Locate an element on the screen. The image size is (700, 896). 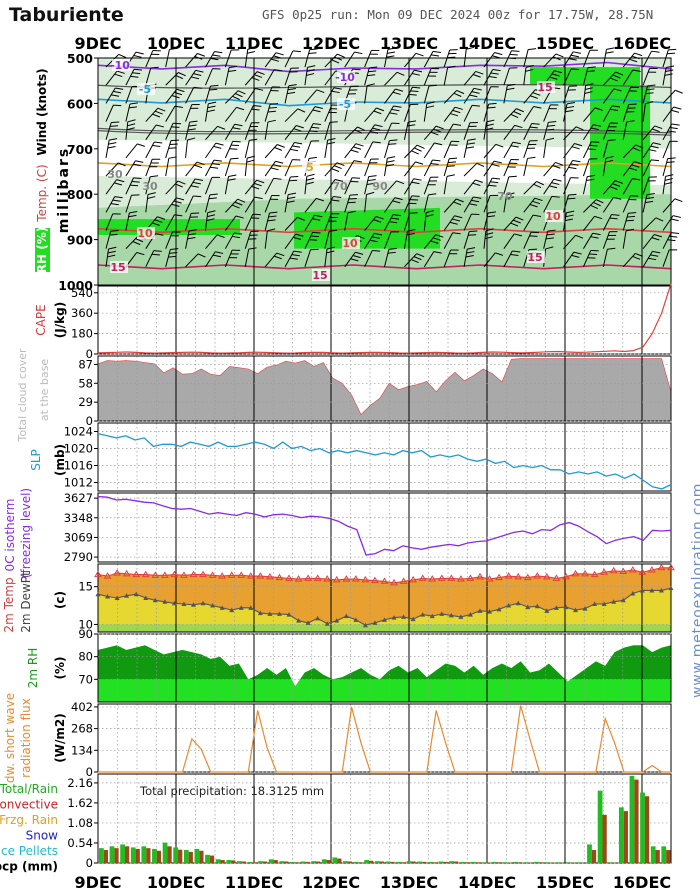
iso-label-2: (freezing level) is located at coordinates (26, 533).